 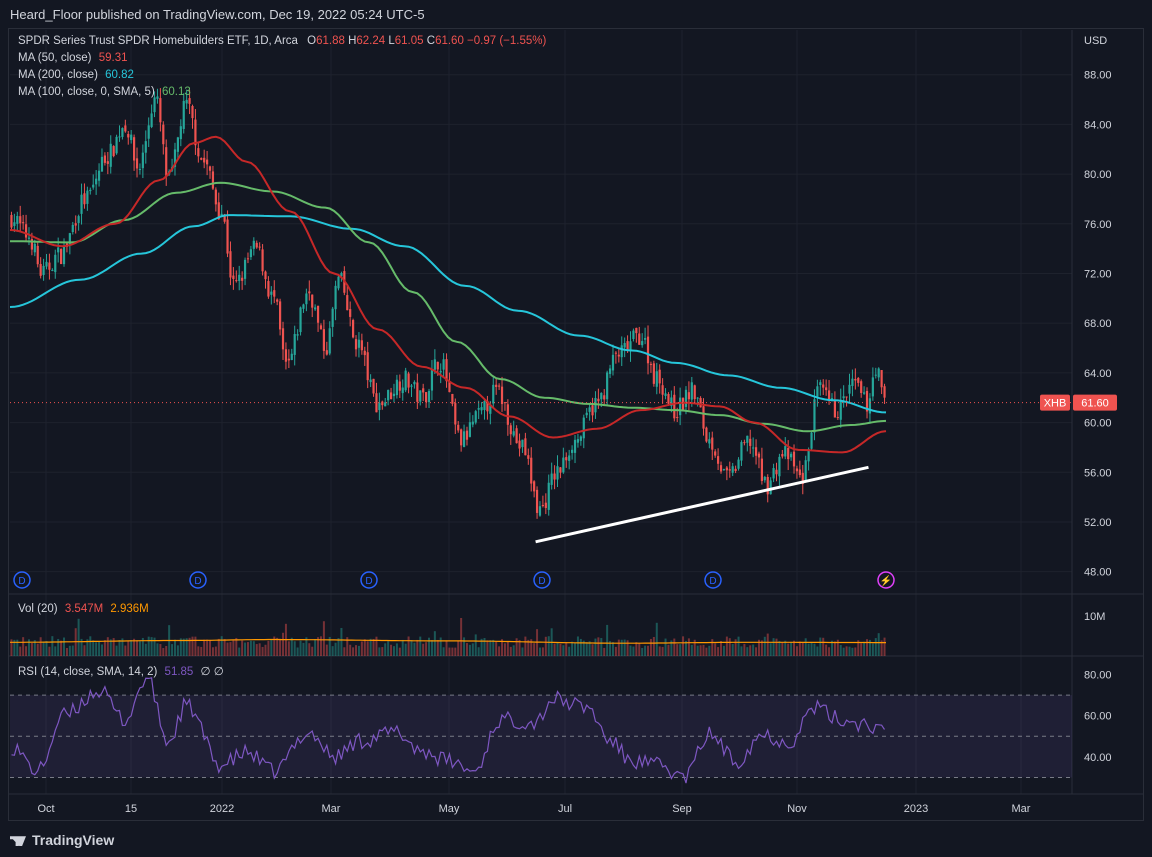 I want to click on price-tick-label: 68.00, so click(x=1098, y=324).